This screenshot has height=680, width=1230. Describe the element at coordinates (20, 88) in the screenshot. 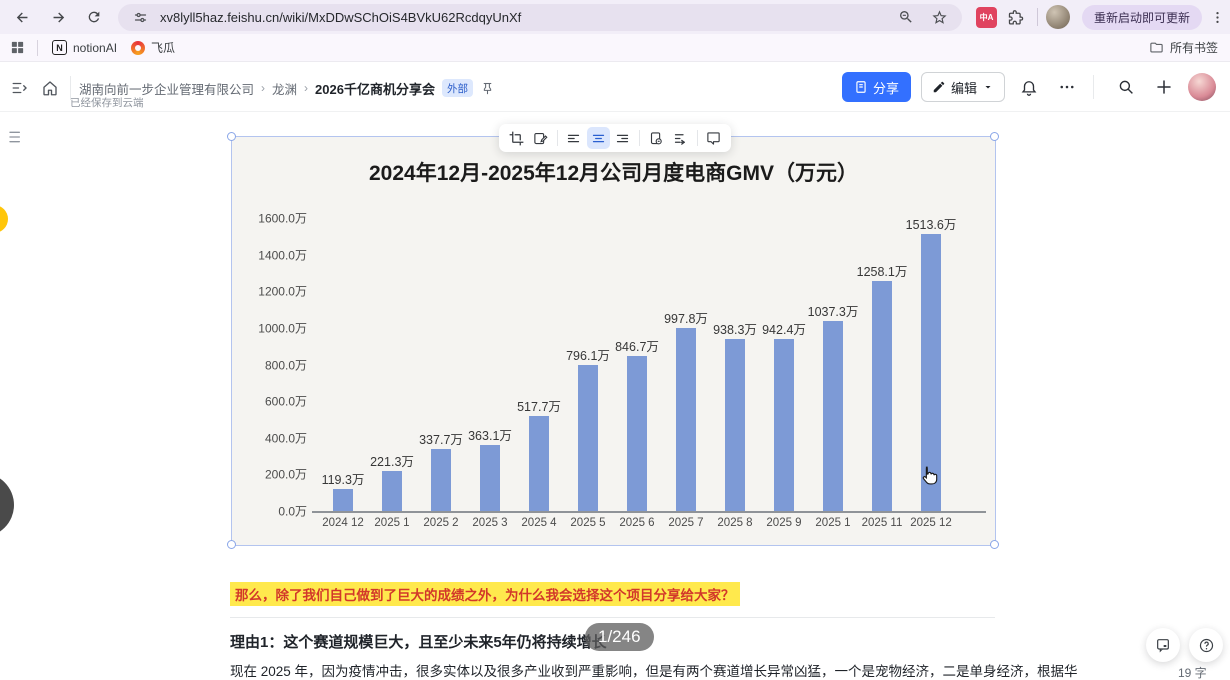

I see `sidebar-toggle-icon` at that location.